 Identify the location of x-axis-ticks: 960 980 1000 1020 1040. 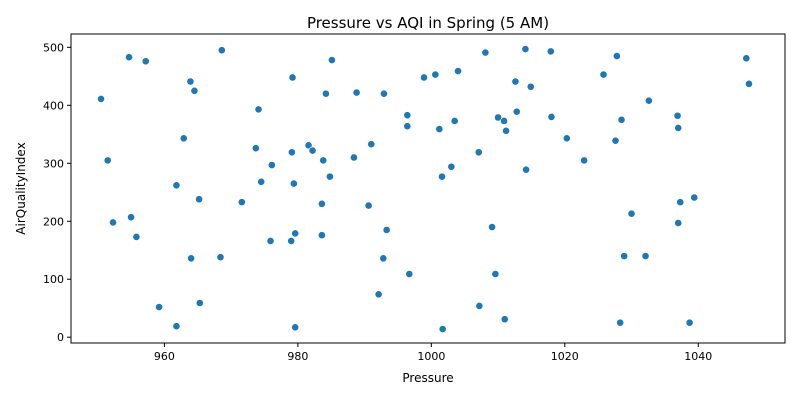
(433, 353).